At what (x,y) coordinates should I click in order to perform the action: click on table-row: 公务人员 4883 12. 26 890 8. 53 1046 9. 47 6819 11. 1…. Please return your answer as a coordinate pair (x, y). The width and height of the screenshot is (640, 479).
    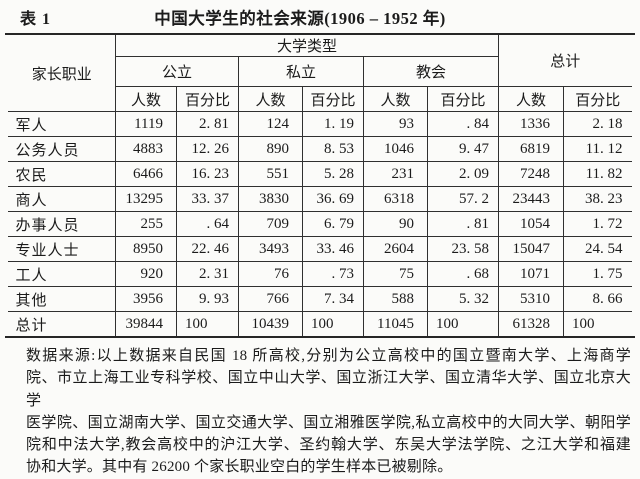
    Looking at the image, I should click on (320, 149).